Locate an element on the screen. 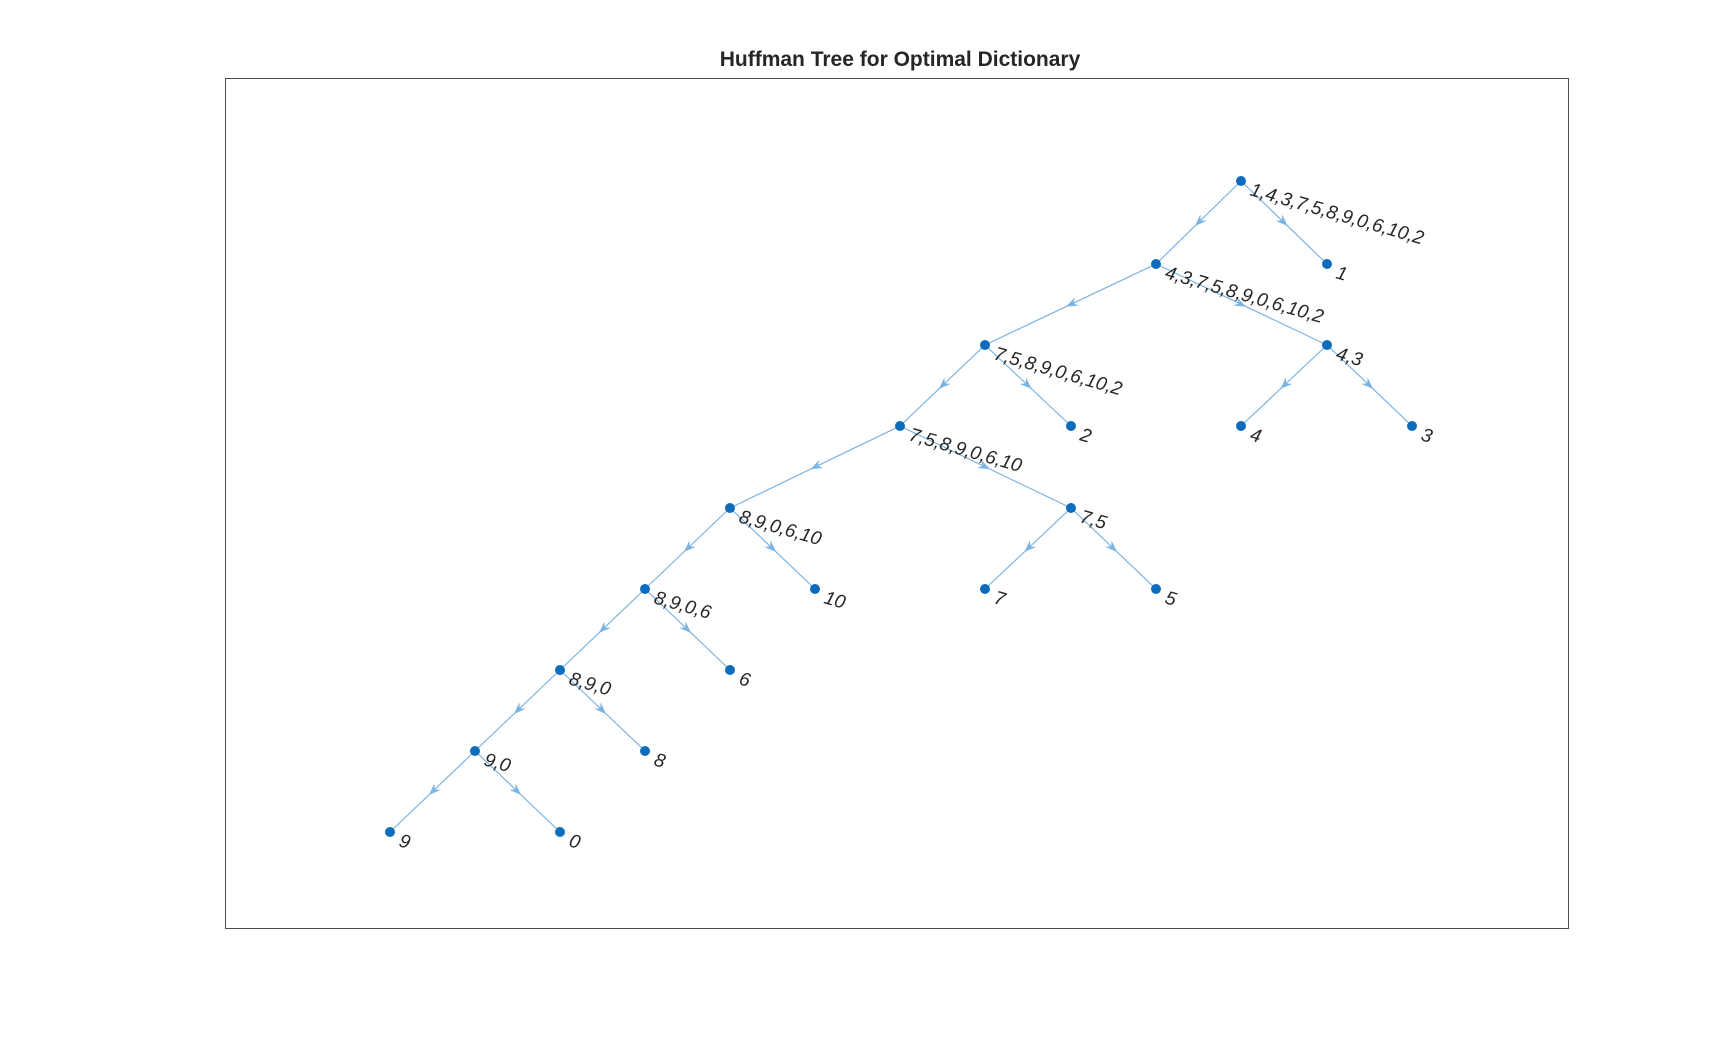 The height and width of the screenshot is (1040, 1725). tree-node-label: 3 is located at coordinates (1427, 436).